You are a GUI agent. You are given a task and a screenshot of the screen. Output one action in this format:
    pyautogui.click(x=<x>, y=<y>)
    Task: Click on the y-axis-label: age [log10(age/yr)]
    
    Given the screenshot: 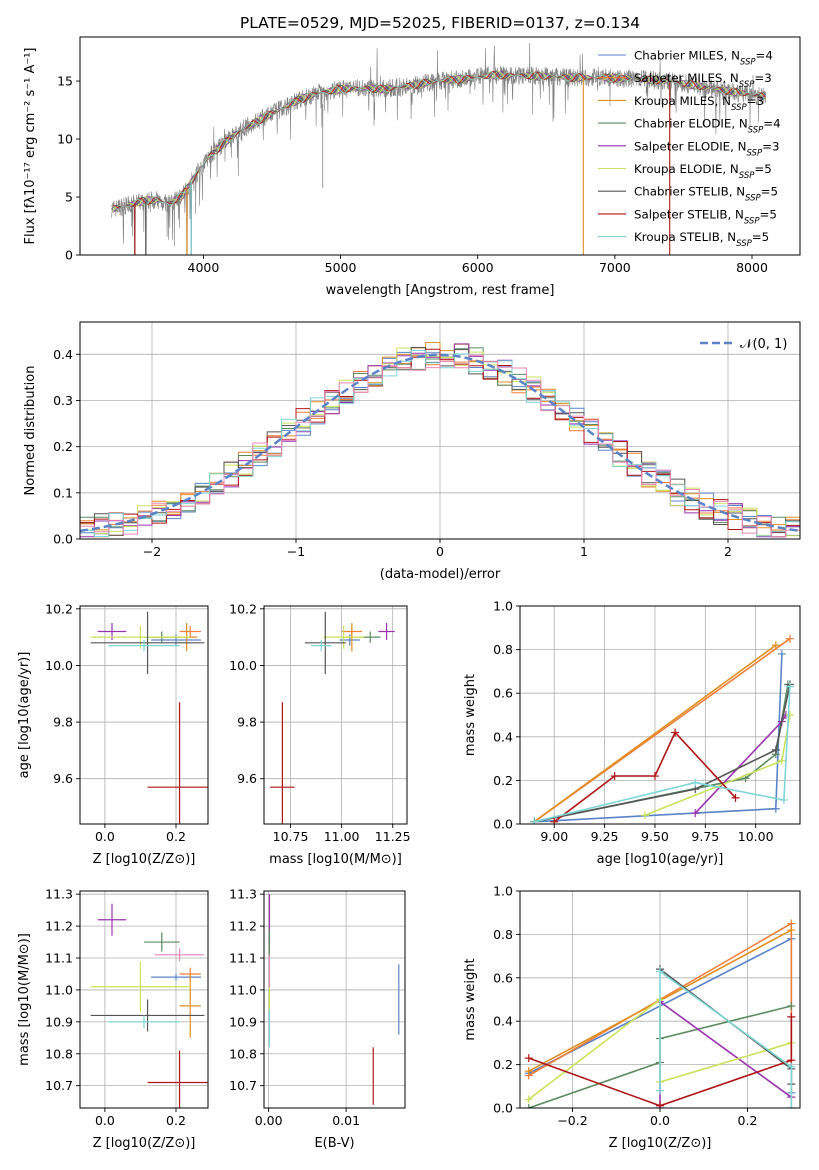 What is the action you would take?
    pyautogui.click(x=24, y=715)
    